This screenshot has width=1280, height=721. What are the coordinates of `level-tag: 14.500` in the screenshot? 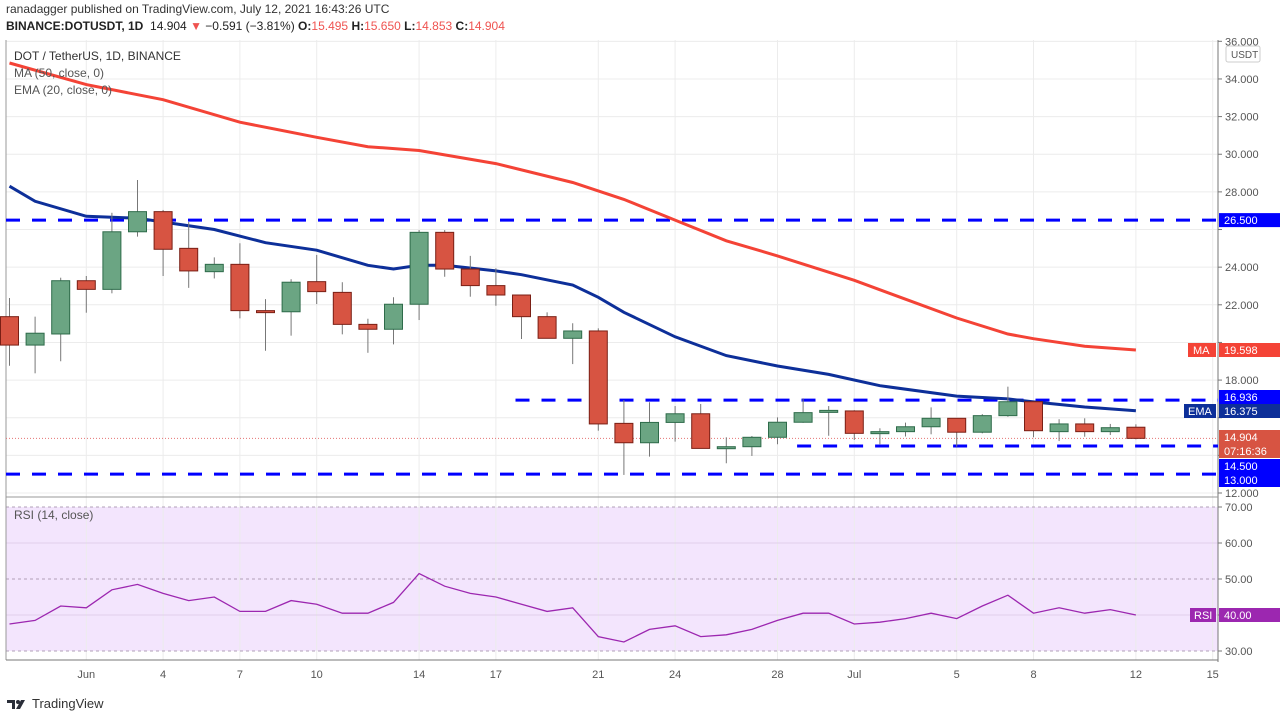 It's located at (1241, 467).